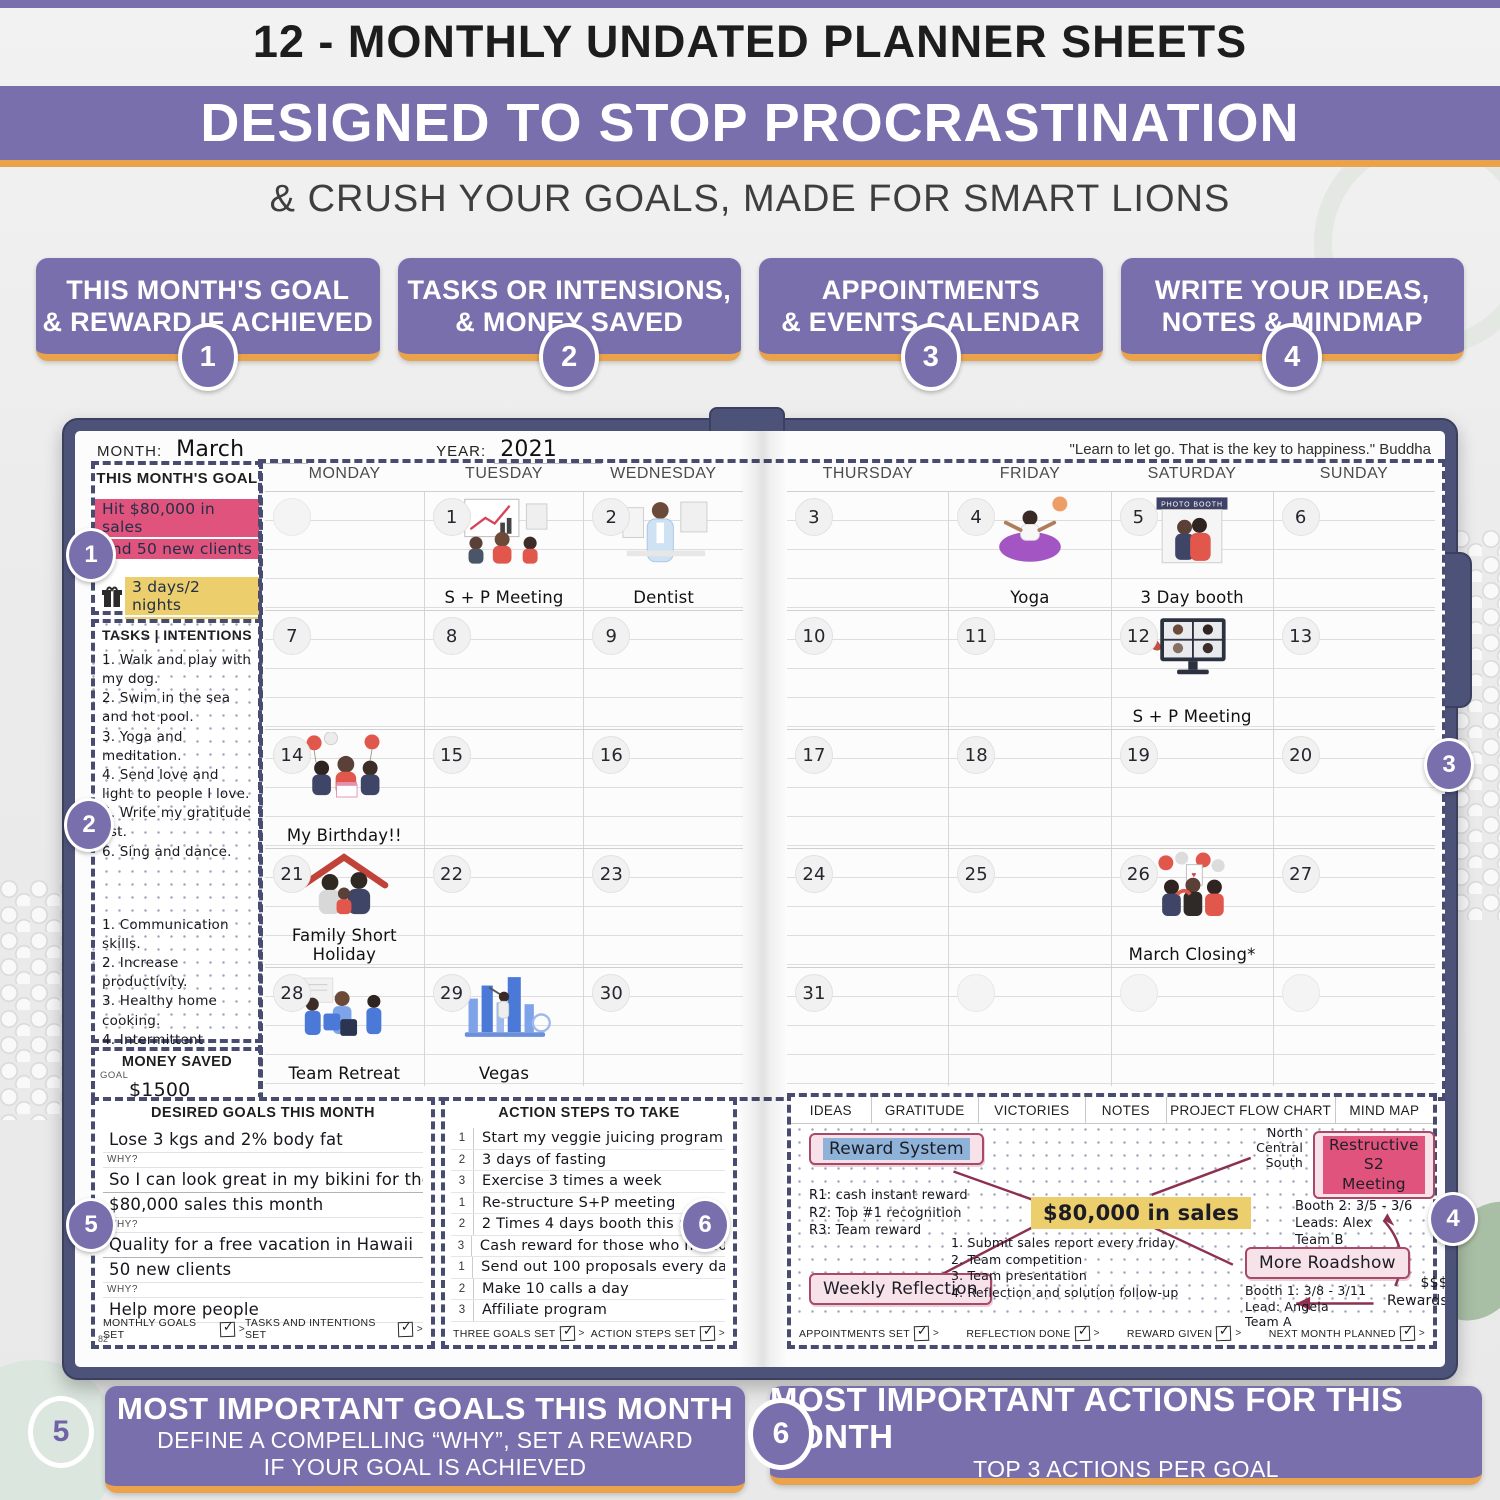  What do you see at coordinates (1192, 533) in the screenshot?
I see `illustration-booth: PHOTO BOOTH` at bounding box center [1192, 533].